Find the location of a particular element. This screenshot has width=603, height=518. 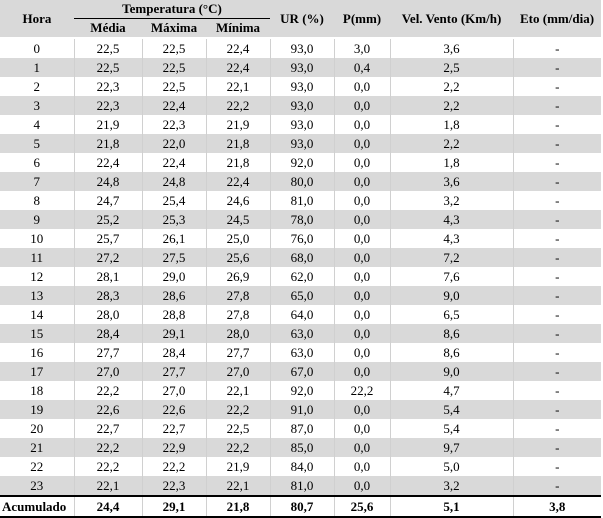

table-cell: 27,7 is located at coordinates (173, 371).